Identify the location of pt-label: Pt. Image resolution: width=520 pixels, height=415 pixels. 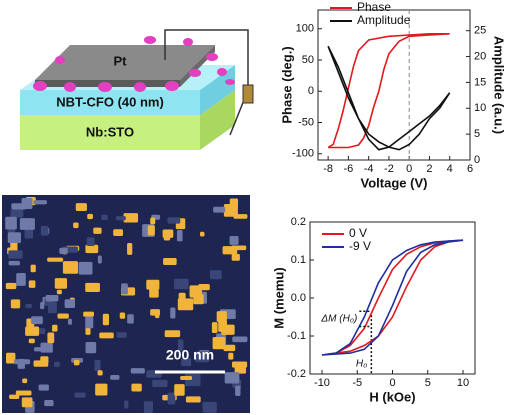
(121, 60).